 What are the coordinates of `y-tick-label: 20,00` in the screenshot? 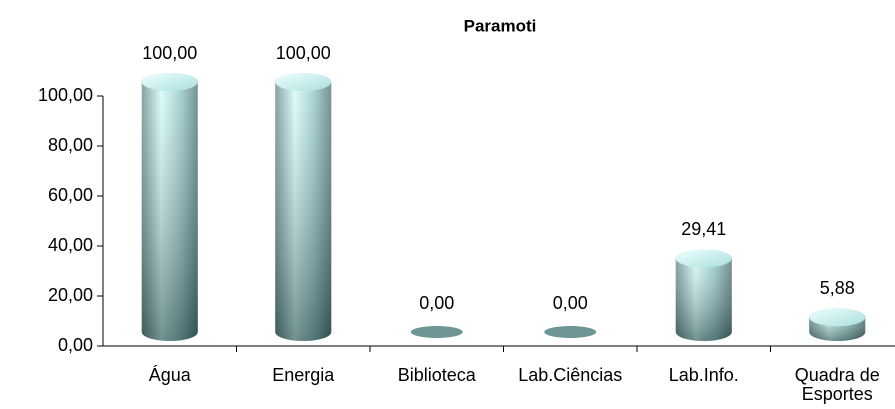 It's located at (70, 295).